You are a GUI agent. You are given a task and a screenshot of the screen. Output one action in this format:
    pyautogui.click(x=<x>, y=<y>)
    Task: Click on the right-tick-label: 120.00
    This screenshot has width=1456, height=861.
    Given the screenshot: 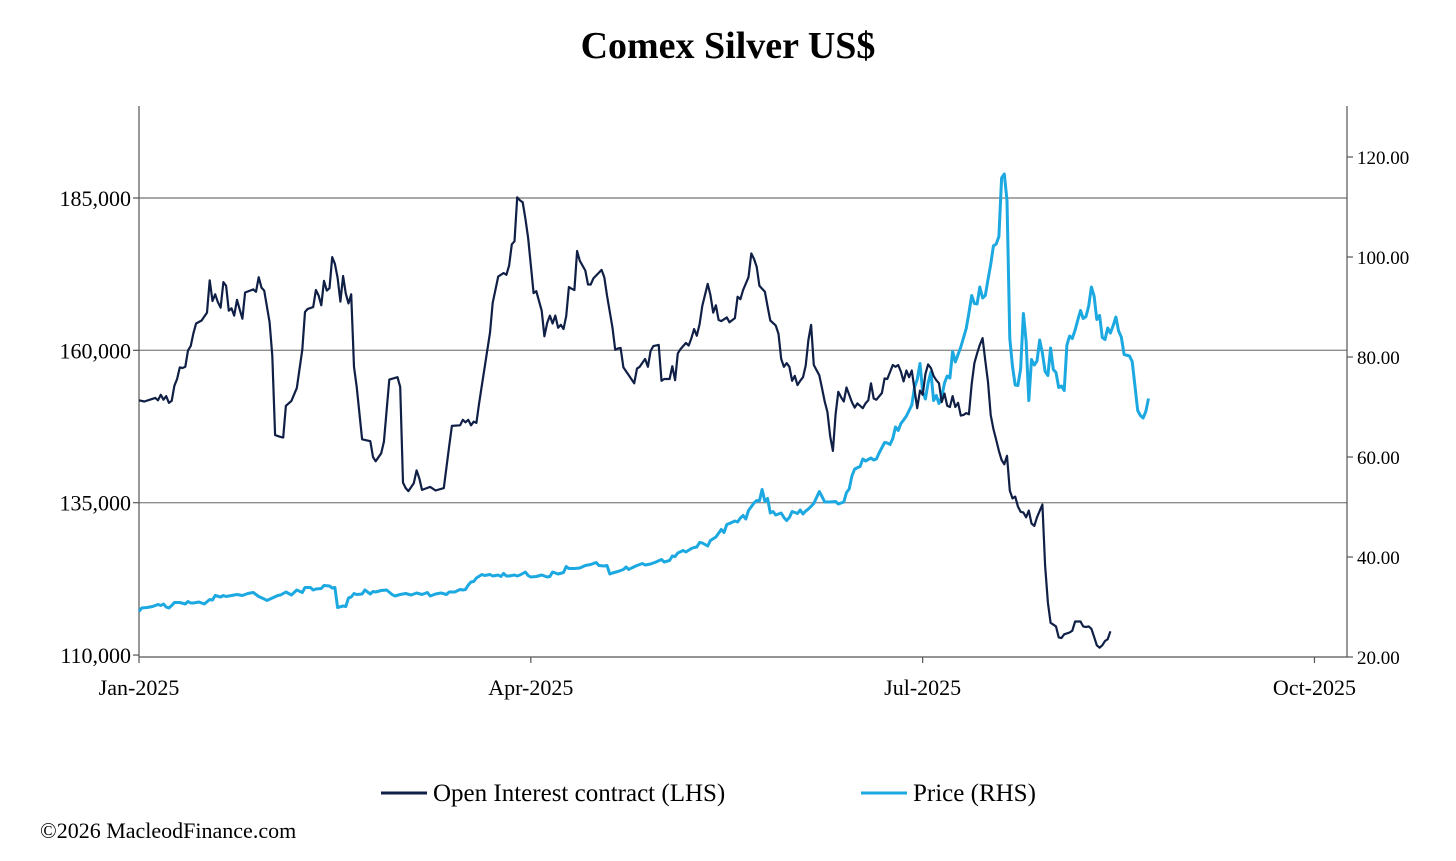 What is the action you would take?
    pyautogui.click(x=1383, y=158)
    